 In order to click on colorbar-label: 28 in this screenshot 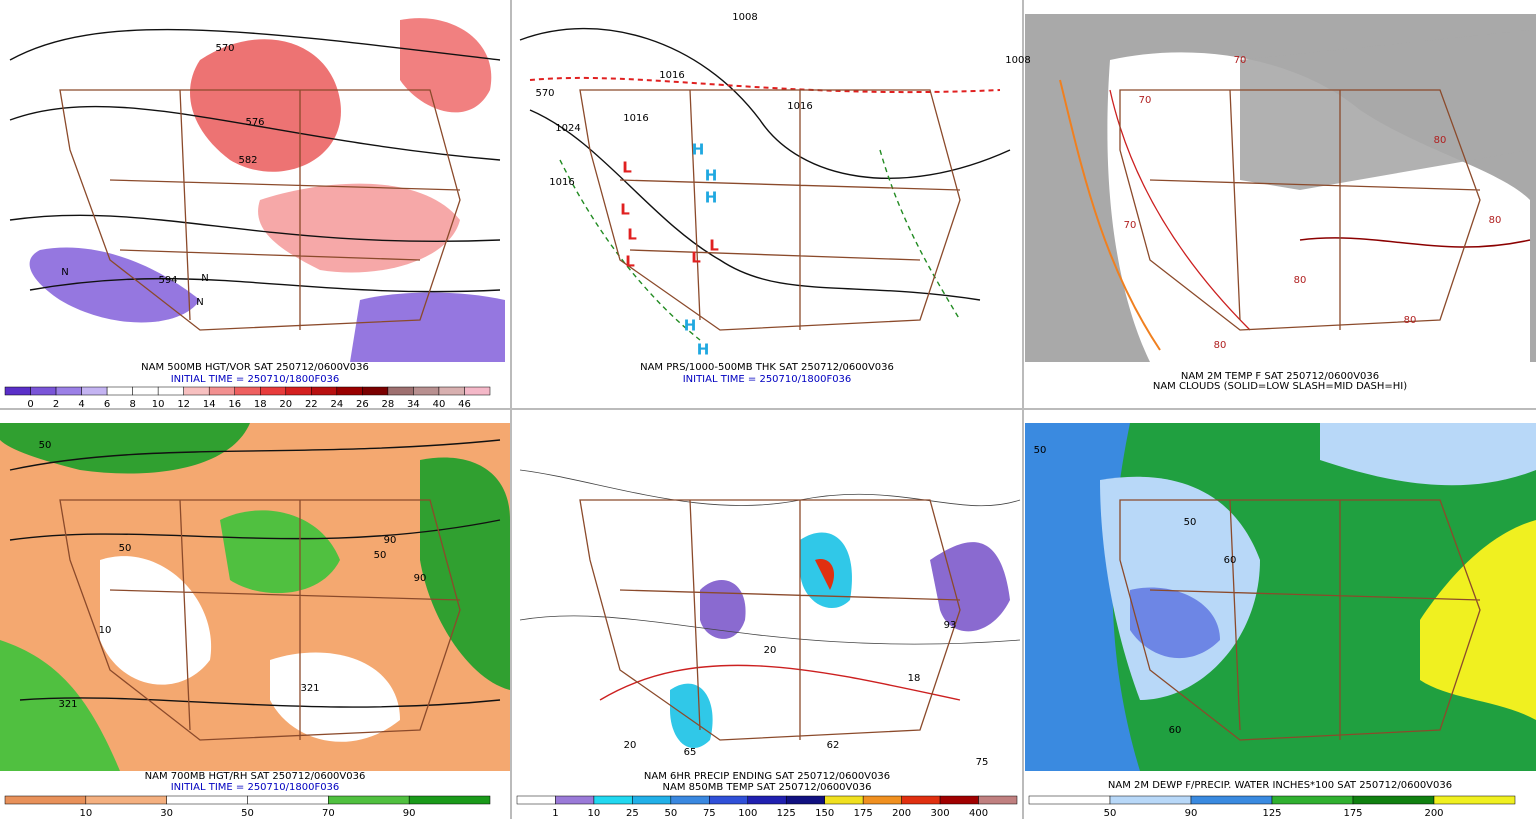, I will do `click(388, 404)`.